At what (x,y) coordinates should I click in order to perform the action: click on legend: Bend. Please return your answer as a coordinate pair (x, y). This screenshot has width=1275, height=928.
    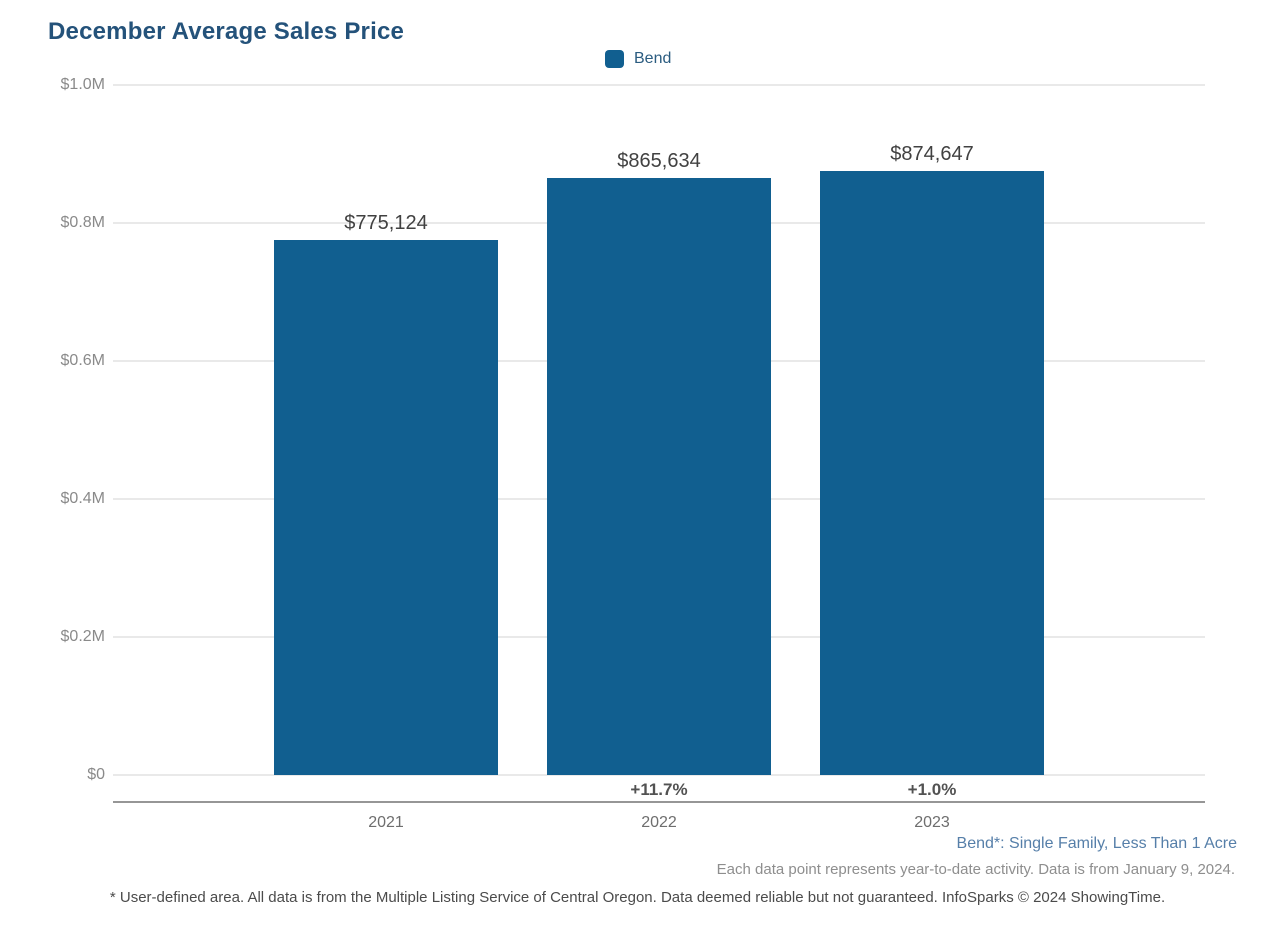
    Looking at the image, I should click on (638, 59).